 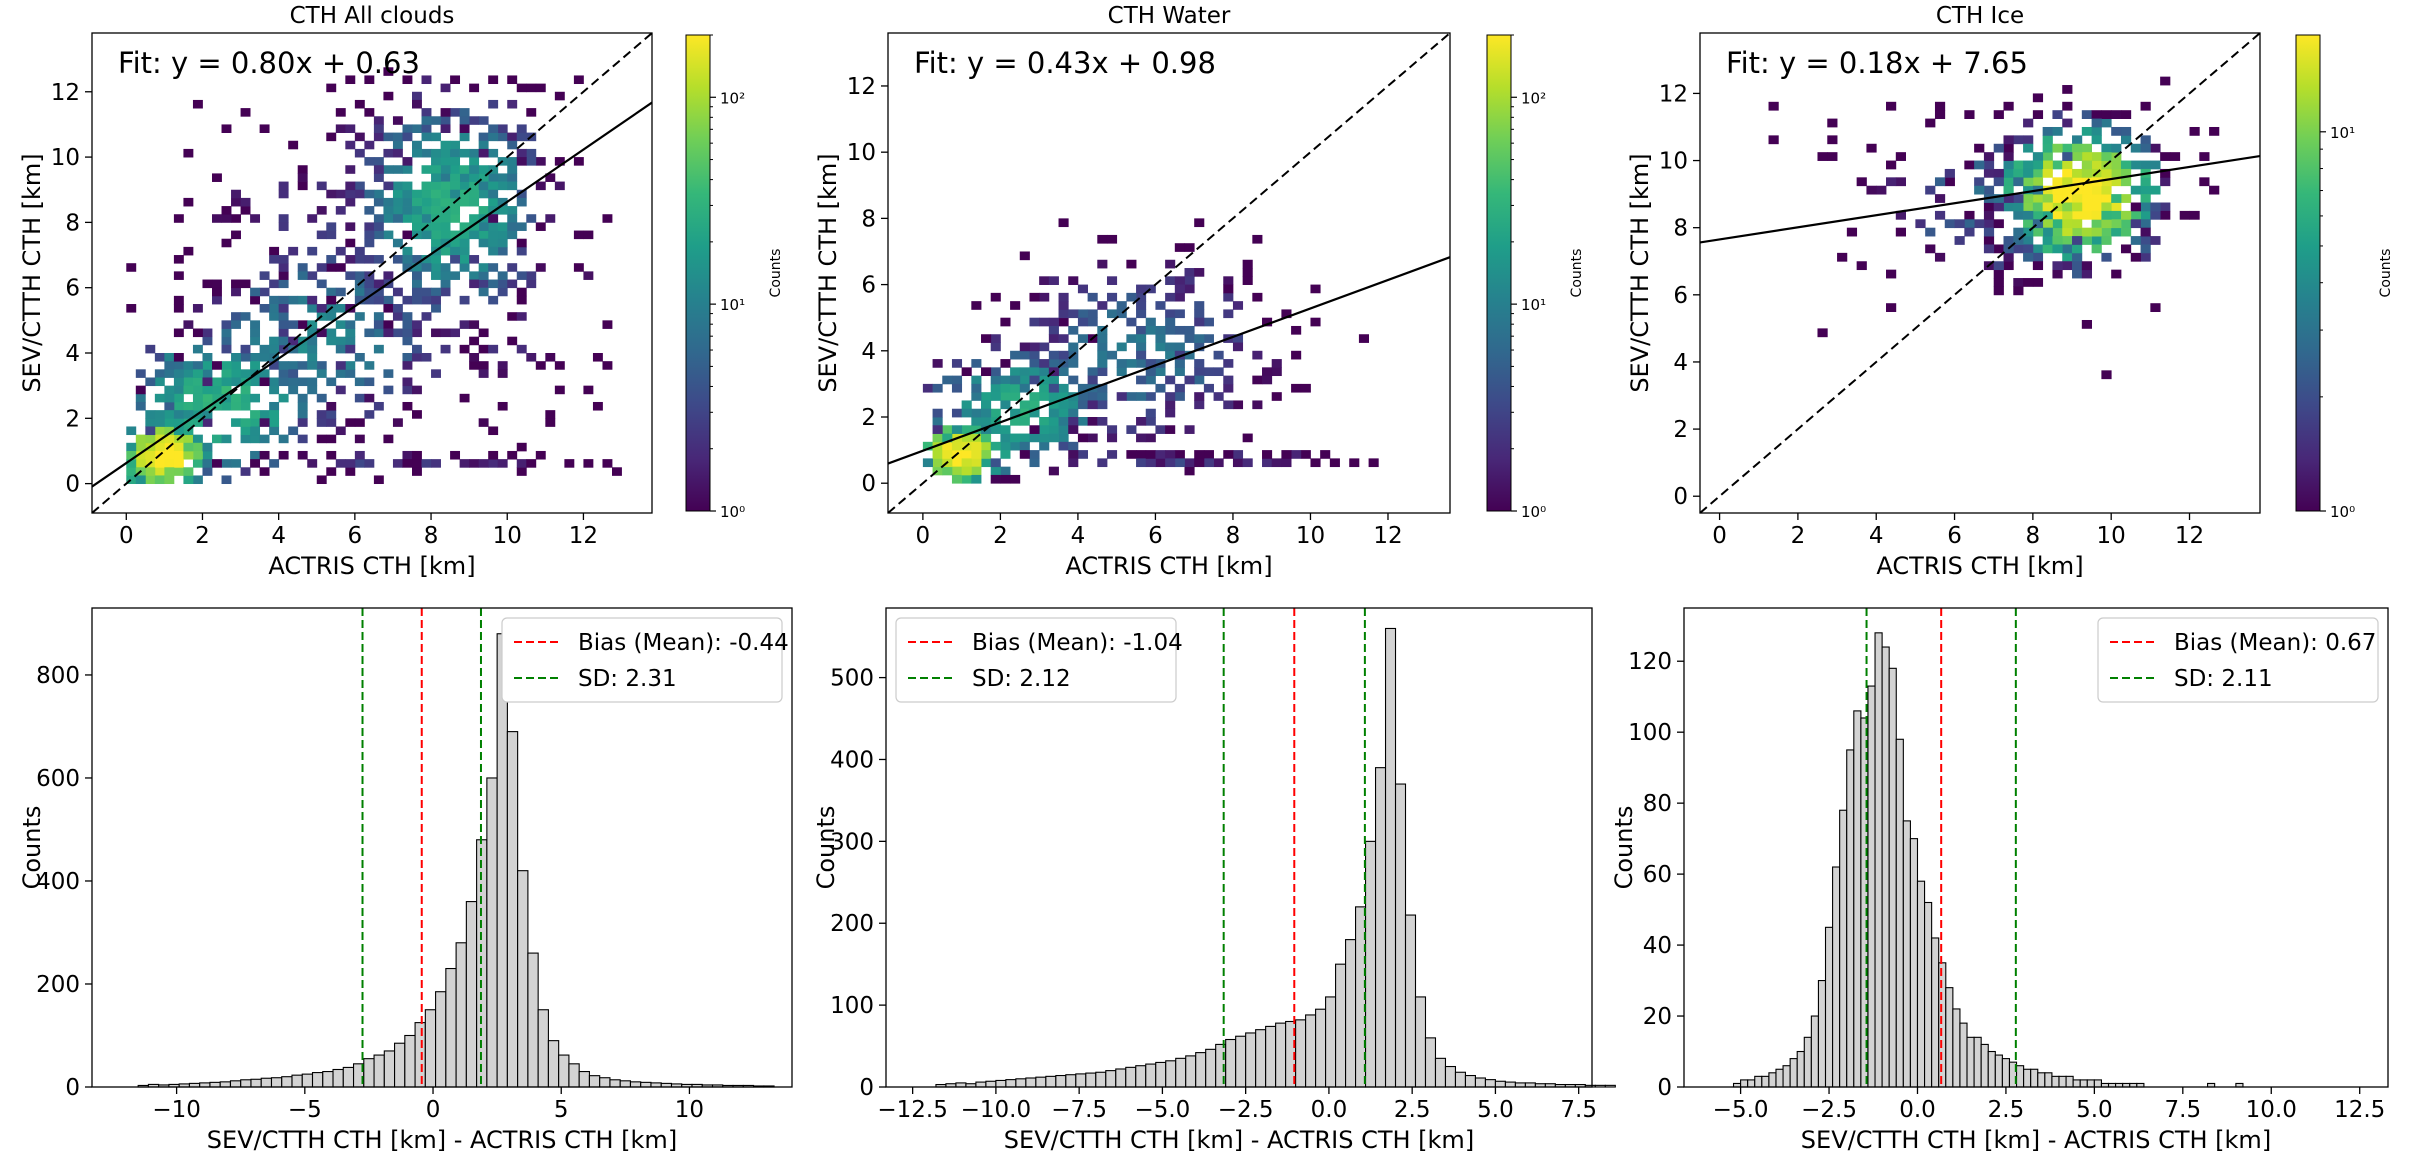 What do you see at coordinates (2342, 512) in the screenshot?
I see `colorbar-tick-label: 10⁰` at bounding box center [2342, 512].